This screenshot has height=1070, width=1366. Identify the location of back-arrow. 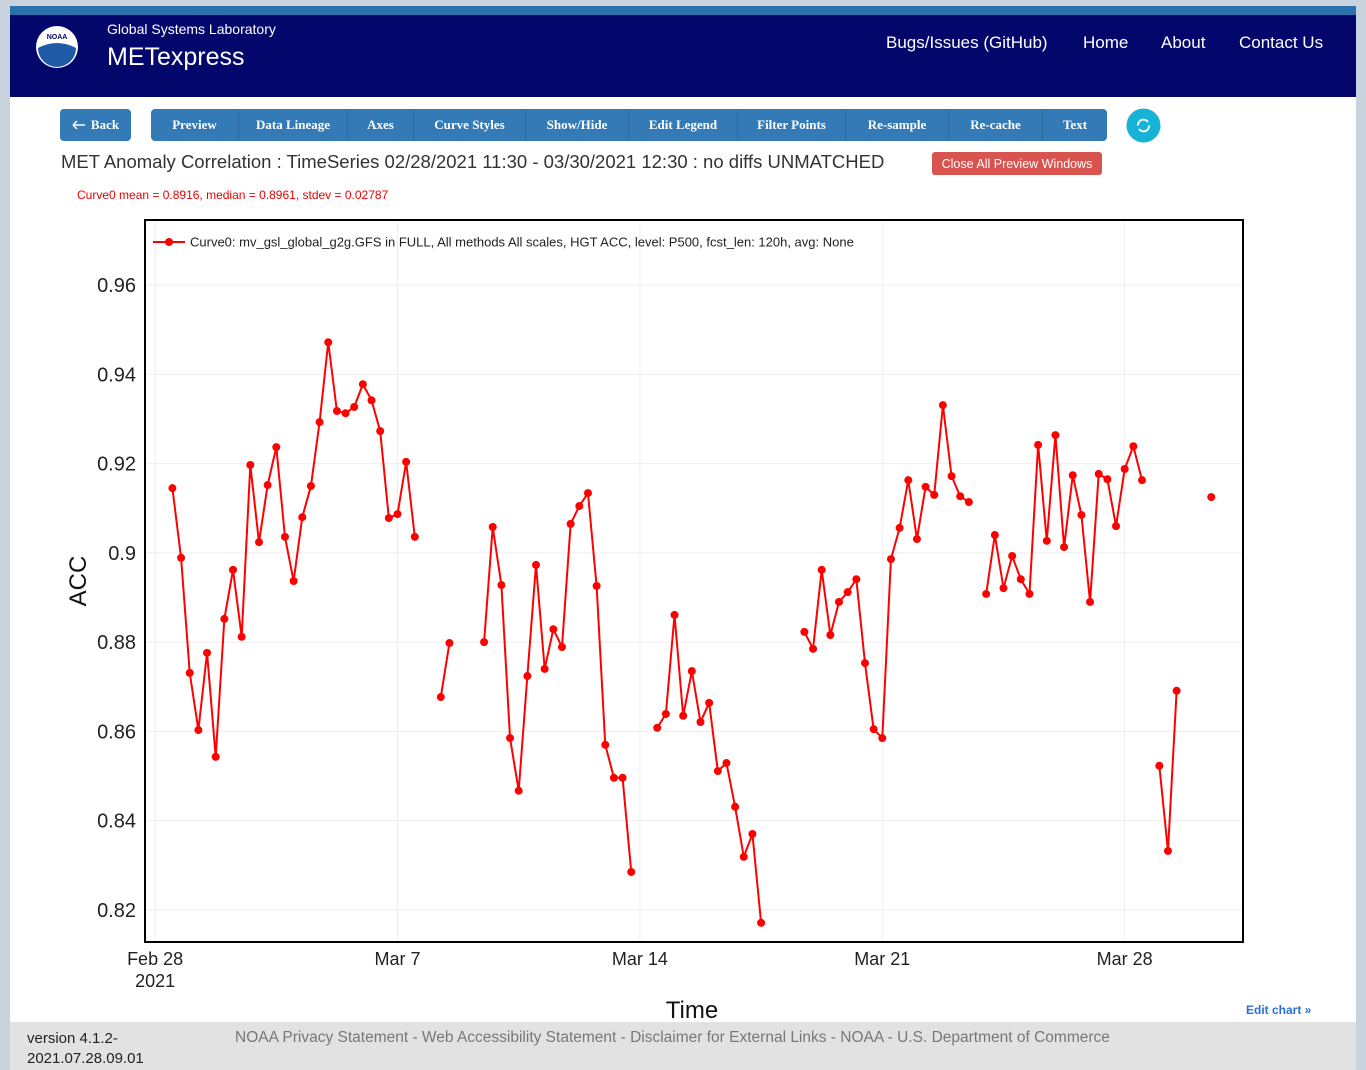
(78, 125).